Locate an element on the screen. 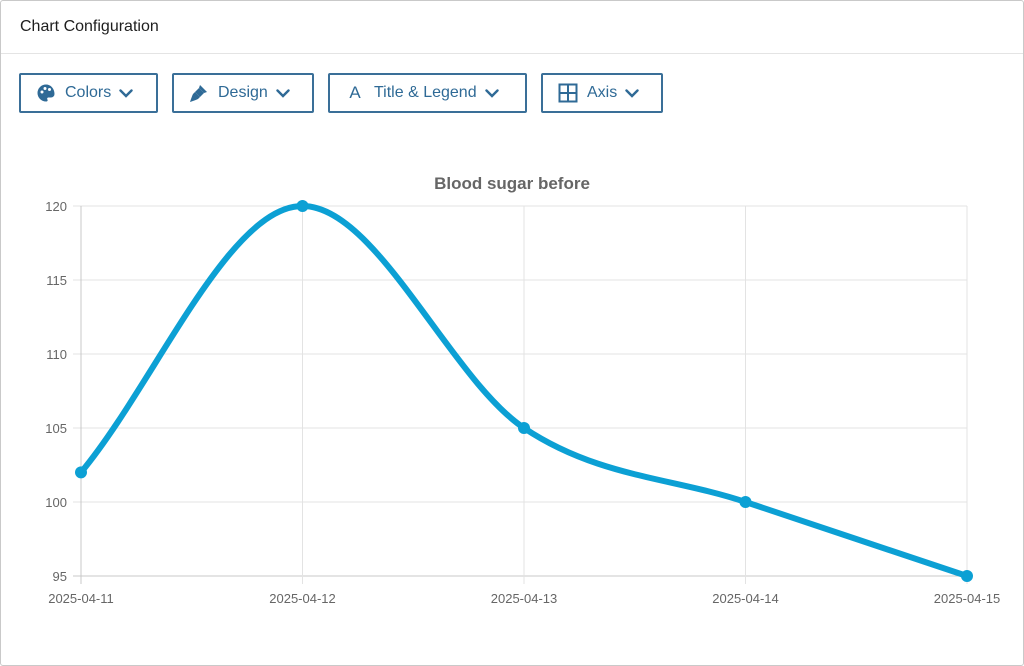 The height and width of the screenshot is (666, 1024). design-button-label: Design is located at coordinates (243, 92).